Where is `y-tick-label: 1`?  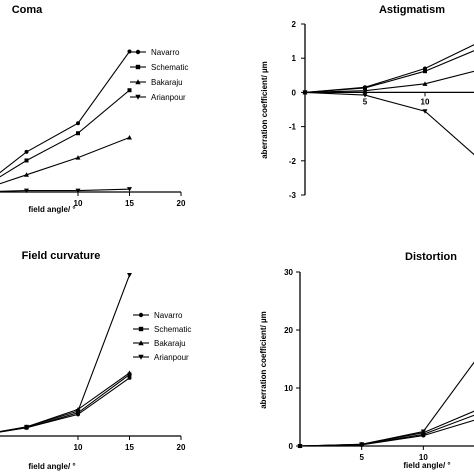
y-tick-label: 1 is located at coordinates (294, 58).